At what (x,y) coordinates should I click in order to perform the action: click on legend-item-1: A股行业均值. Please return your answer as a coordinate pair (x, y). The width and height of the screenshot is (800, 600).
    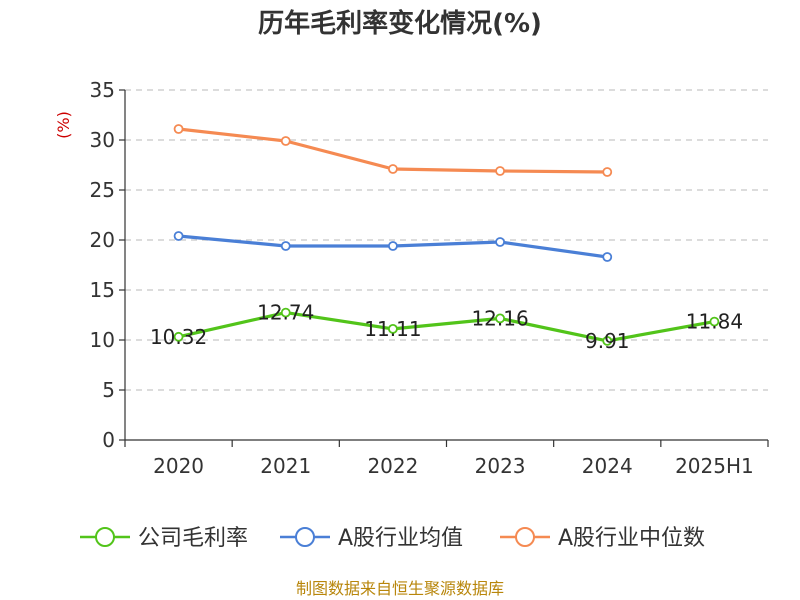
    Looking at the image, I should click on (371, 538).